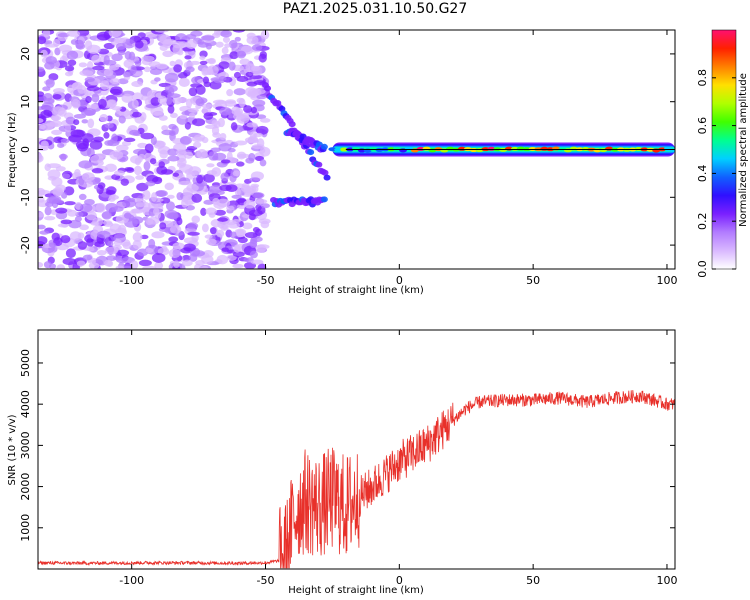 The image size is (750, 600). Describe the element at coordinates (702, 221) in the screenshot. I see `colorbar-tick-label: 0.2` at that location.